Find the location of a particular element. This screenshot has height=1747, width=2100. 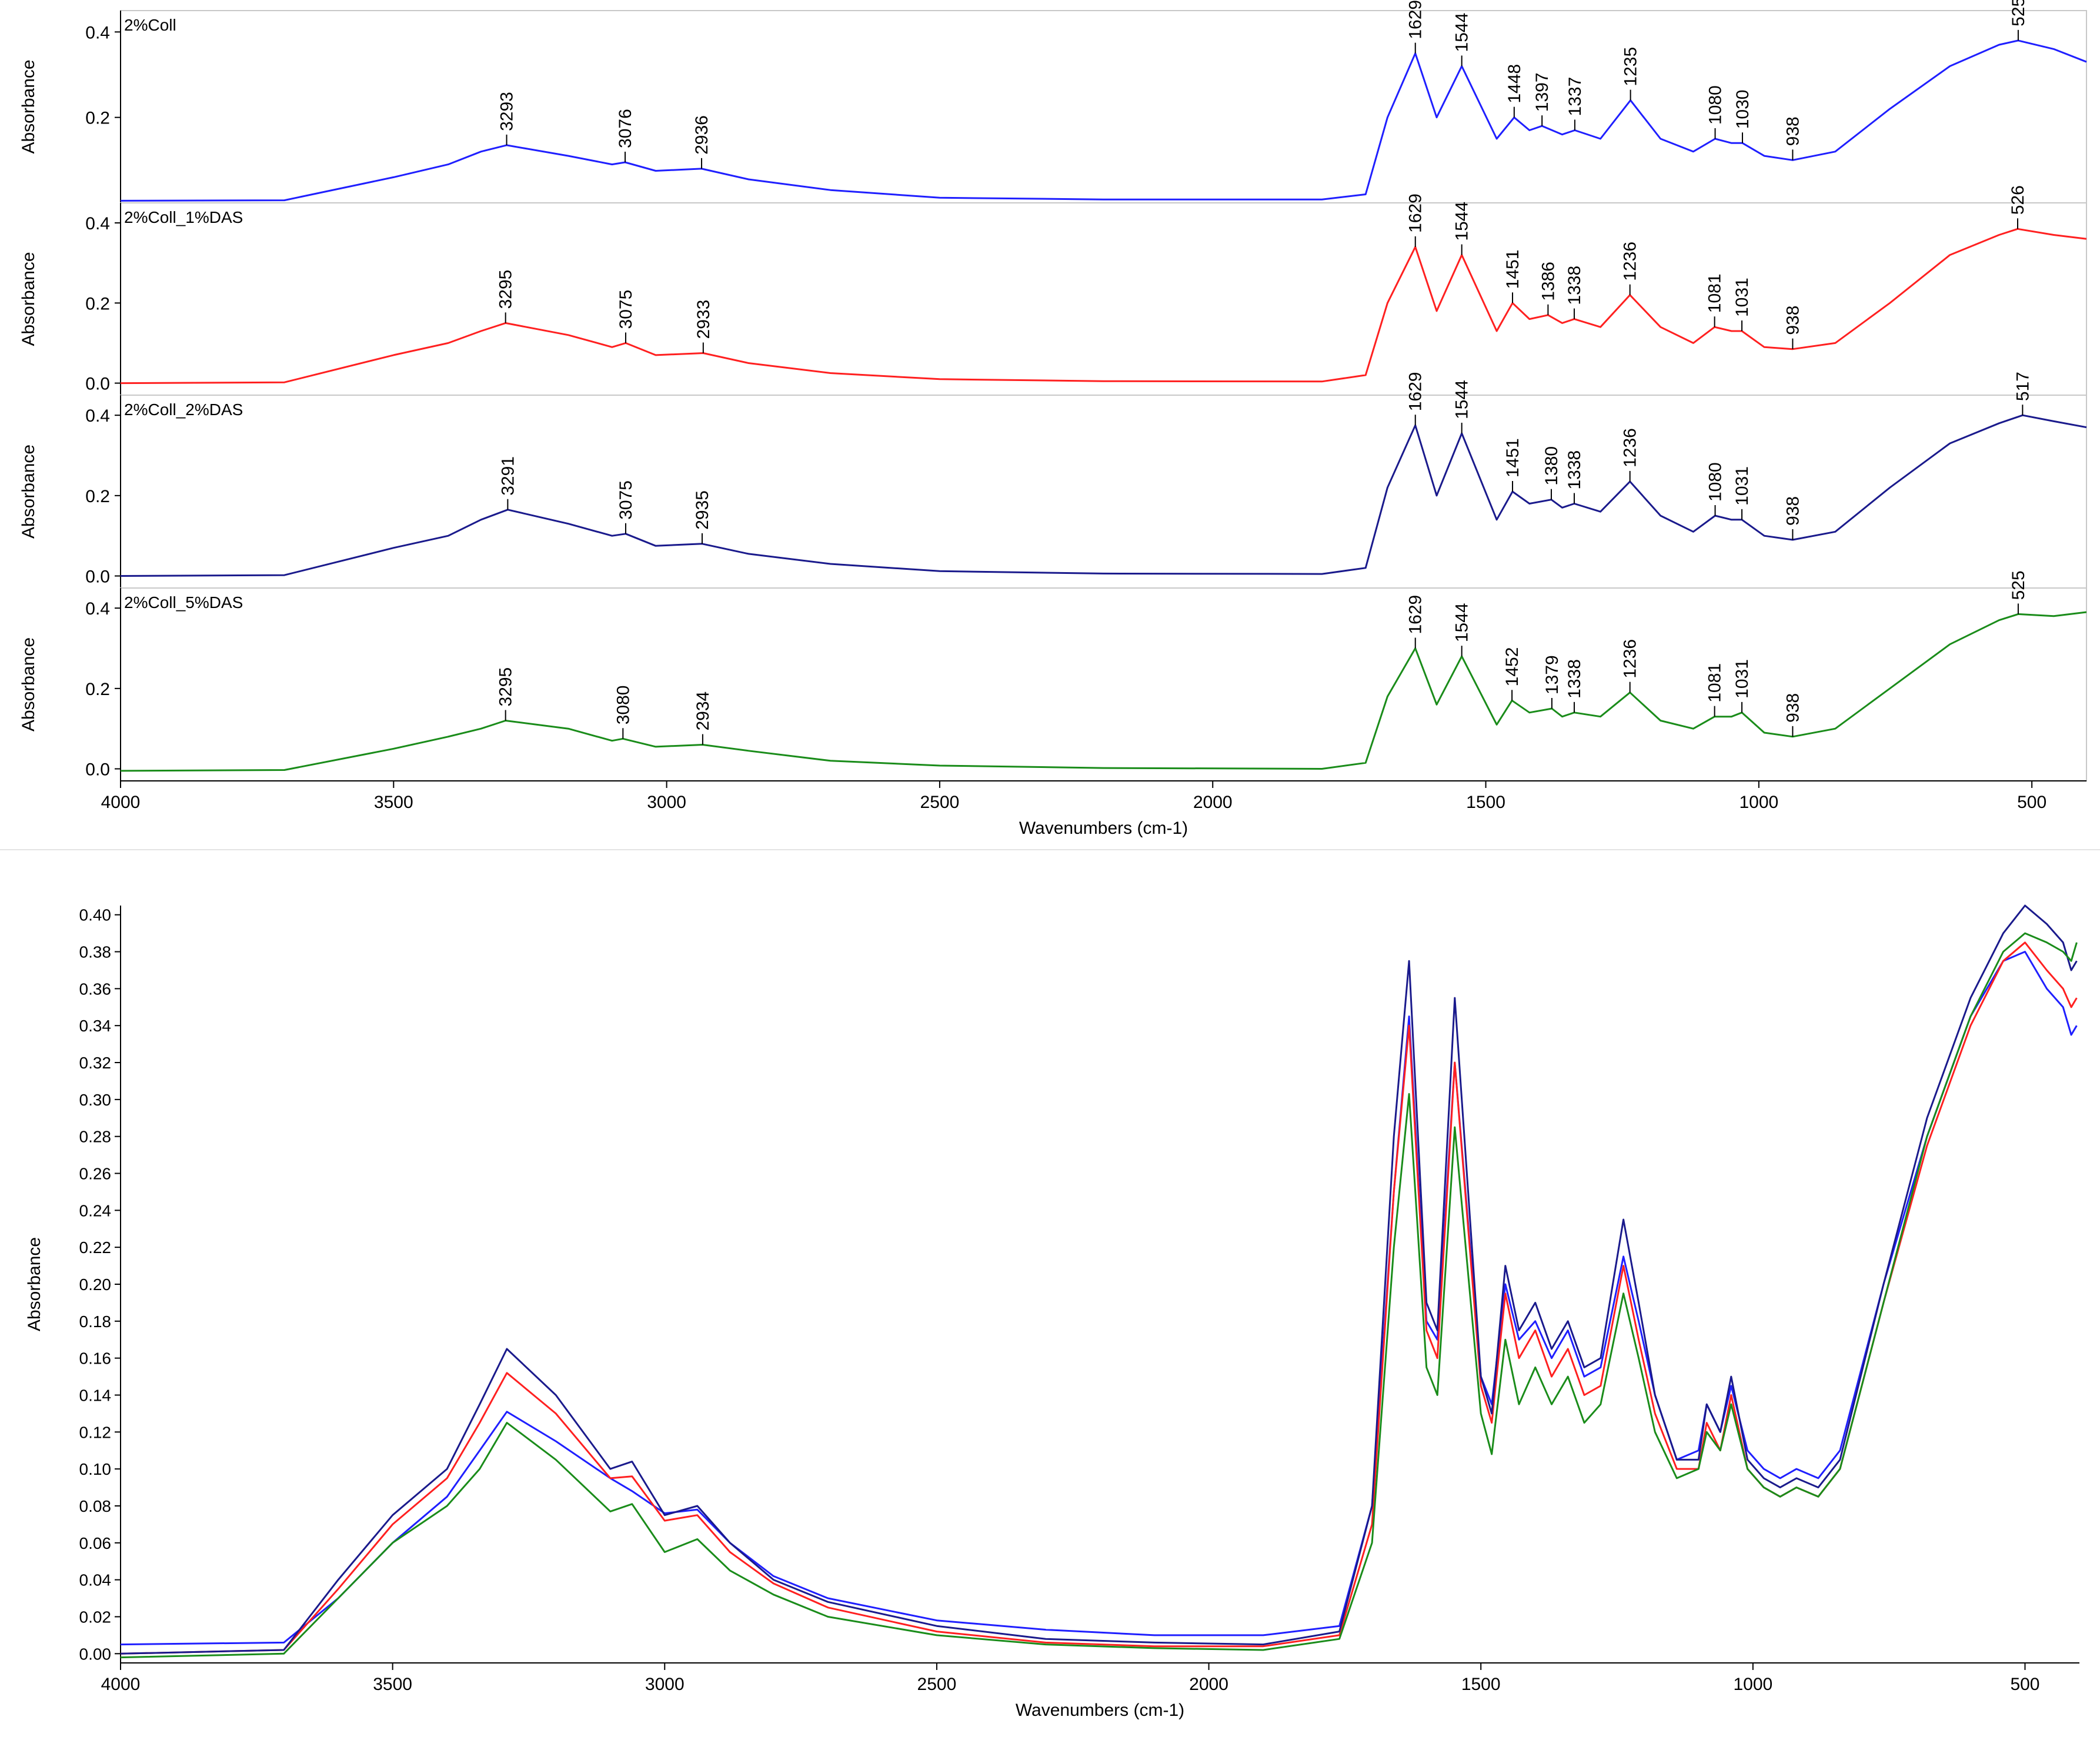

peak-label: 2933 is located at coordinates (703, 319).